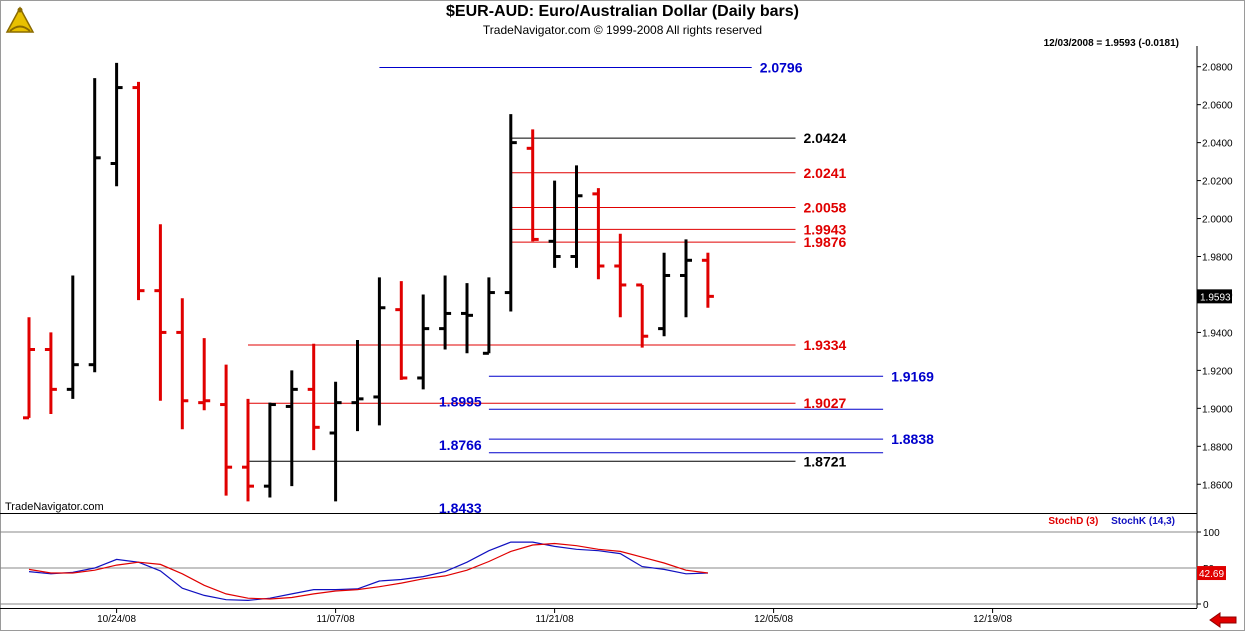 This screenshot has height=631, width=1245. Describe the element at coordinates (1217, 144) in the screenshot. I see `y-tick-label: 2.0400` at that location.